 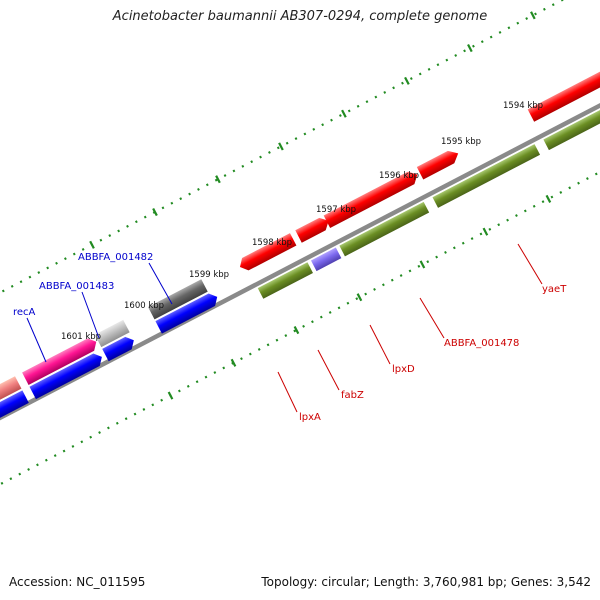 What do you see at coordinates (326, 259) in the screenshot?
I see `cog-violet-fabZ` at bounding box center [326, 259].